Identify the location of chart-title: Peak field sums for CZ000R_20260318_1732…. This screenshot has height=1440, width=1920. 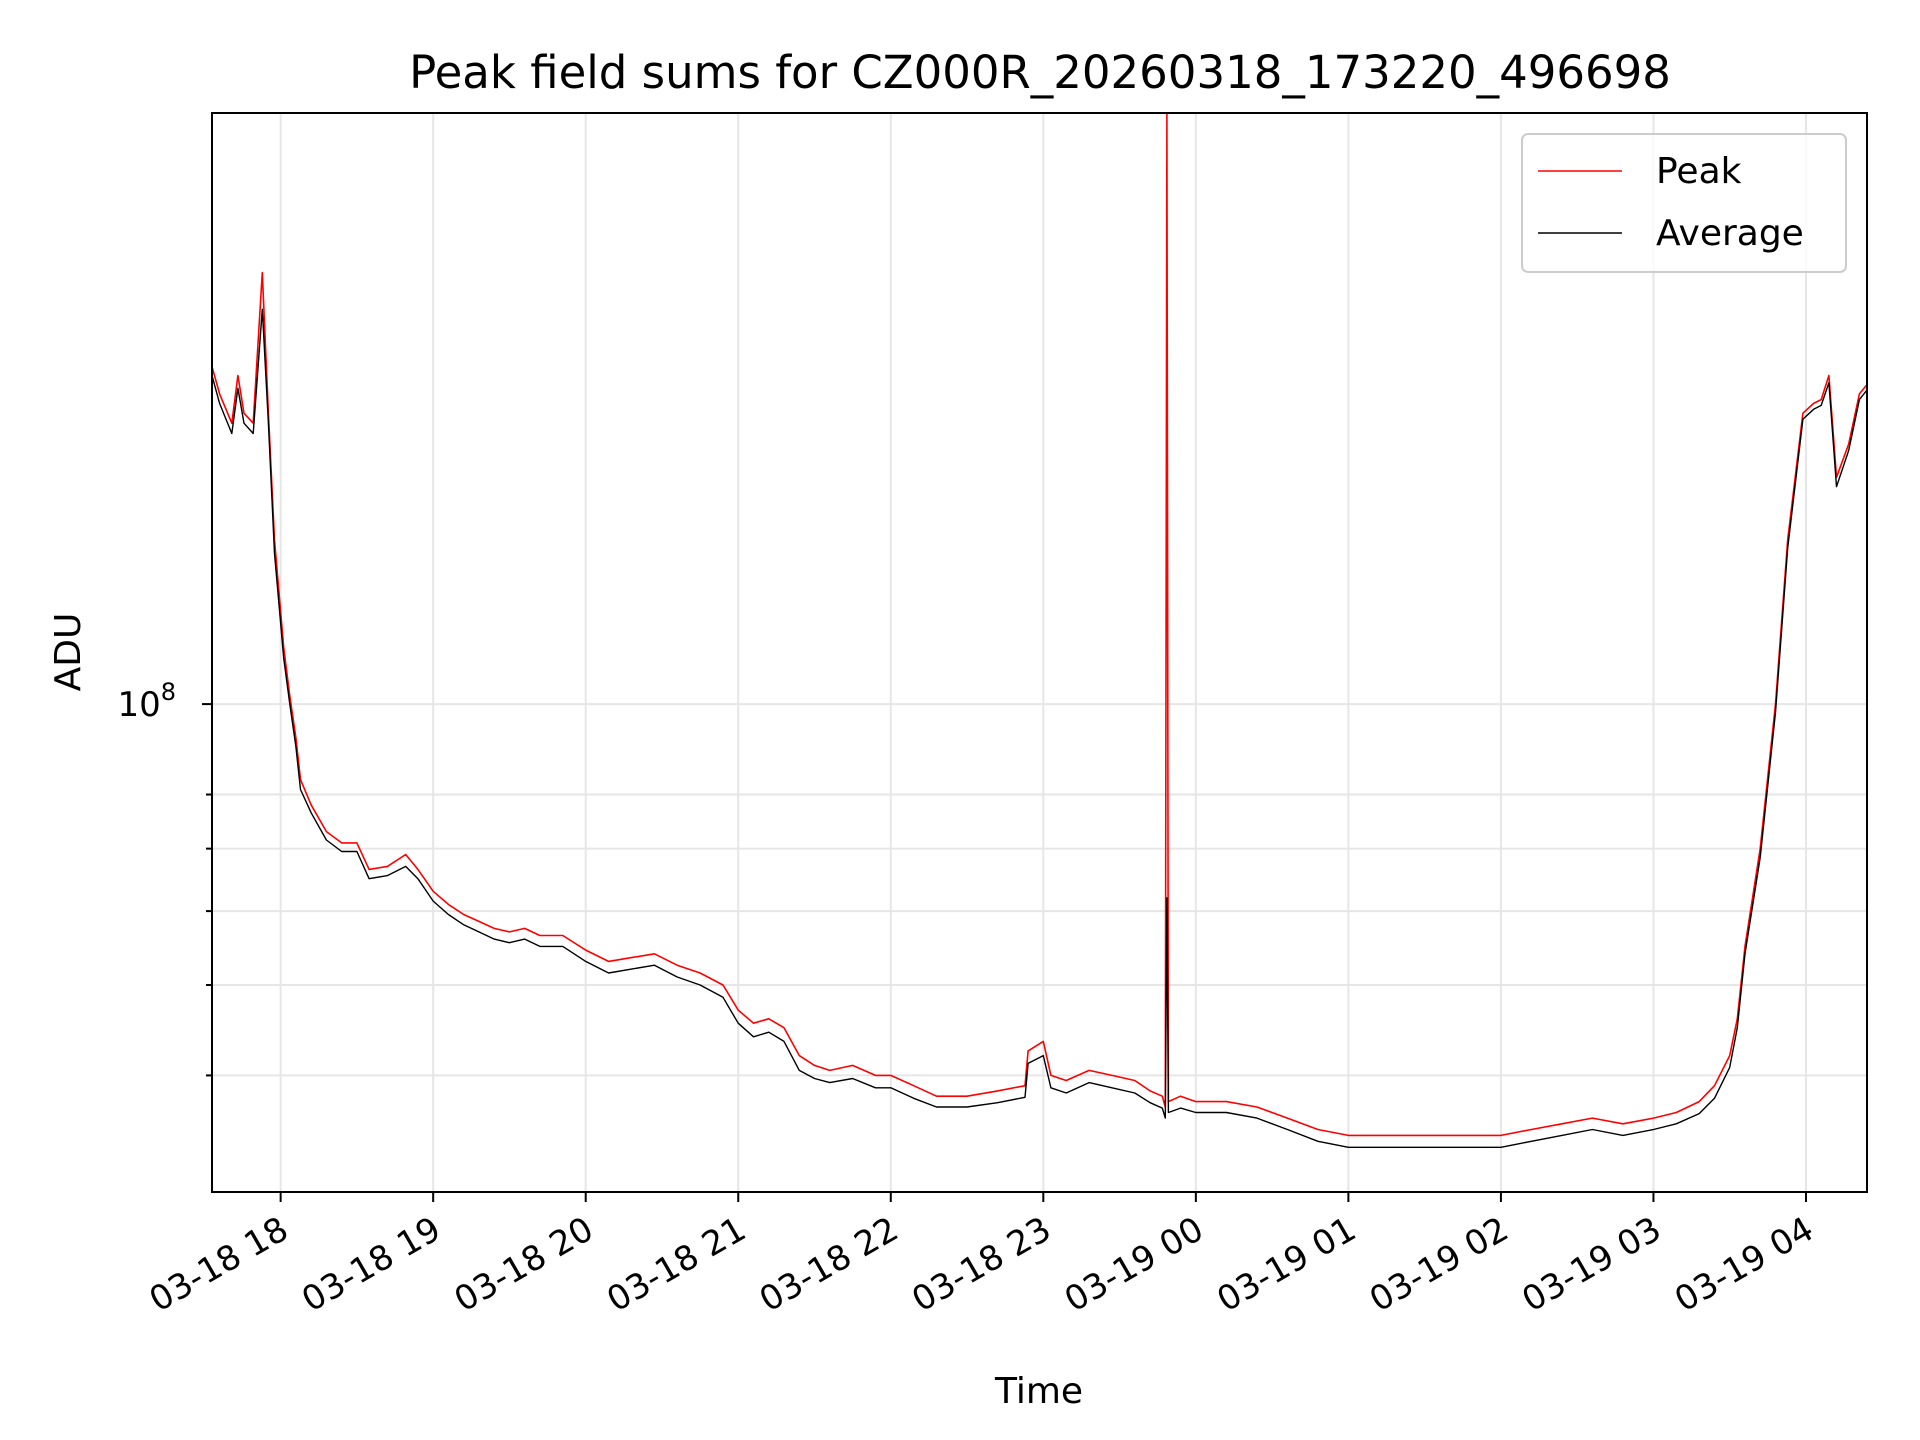
(1040, 72).